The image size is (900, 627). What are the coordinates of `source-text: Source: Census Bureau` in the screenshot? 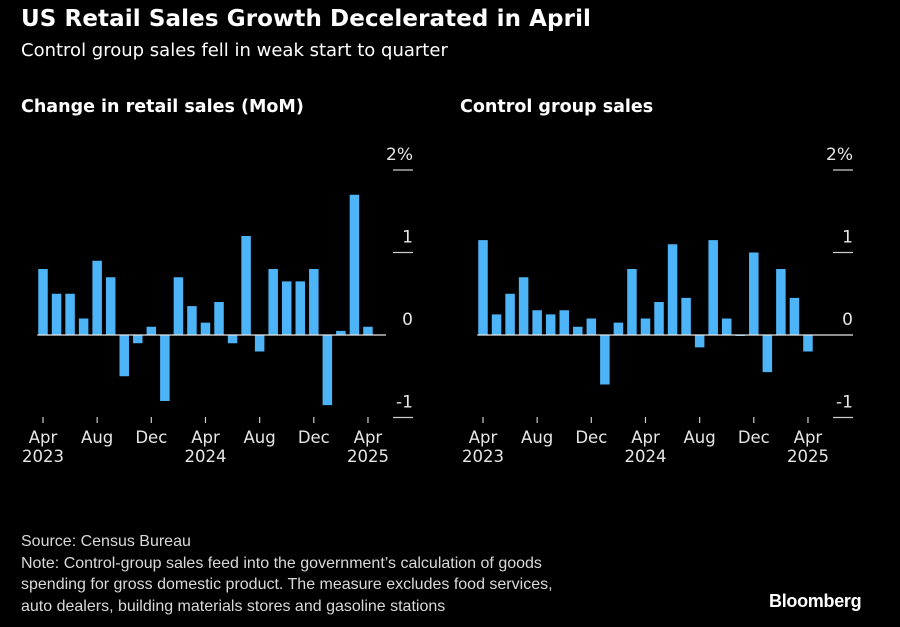 It's located at (106, 541).